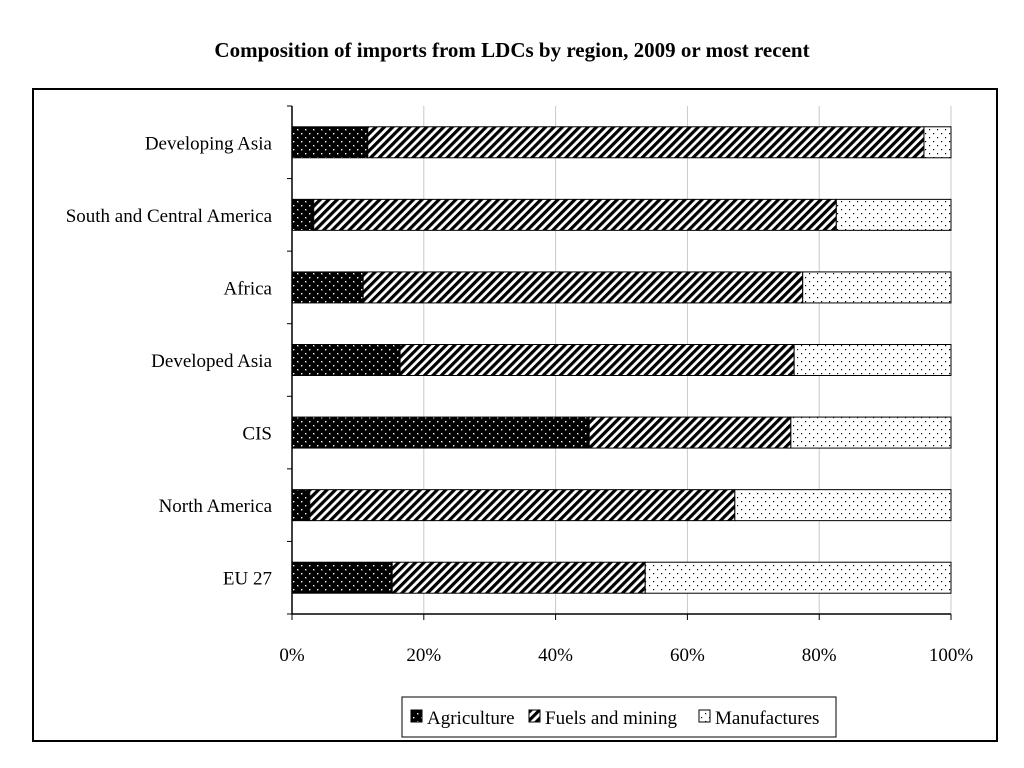 The image size is (1024, 768). What do you see at coordinates (169, 216) in the screenshot?
I see `y-tick-label: South and Central America` at bounding box center [169, 216].